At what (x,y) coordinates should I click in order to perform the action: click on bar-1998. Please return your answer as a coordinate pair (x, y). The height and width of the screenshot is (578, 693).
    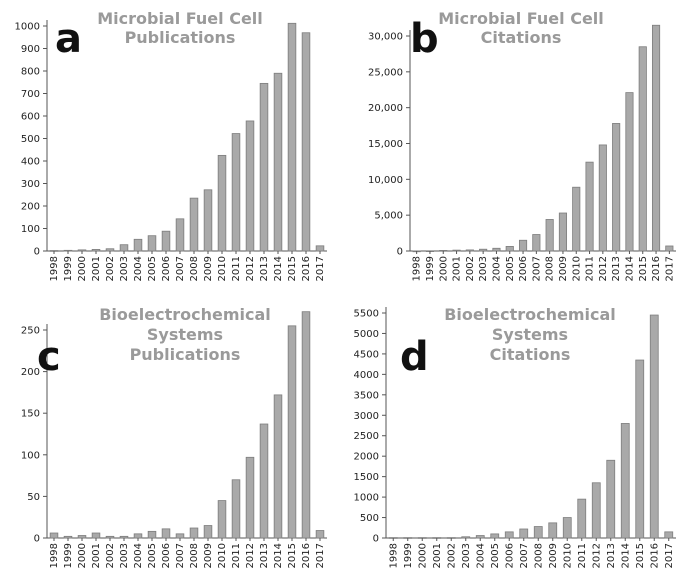
    Looking at the image, I should click on (54, 535).